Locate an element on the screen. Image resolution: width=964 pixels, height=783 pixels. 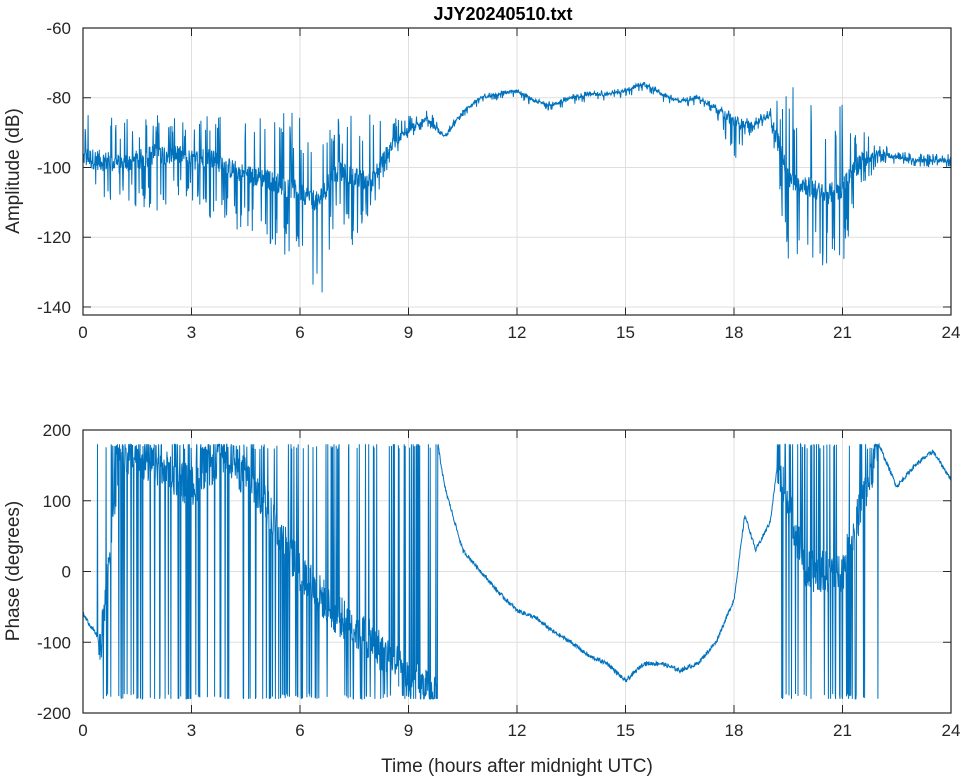
y-tick-label: -140 is located at coordinates (54, 307).